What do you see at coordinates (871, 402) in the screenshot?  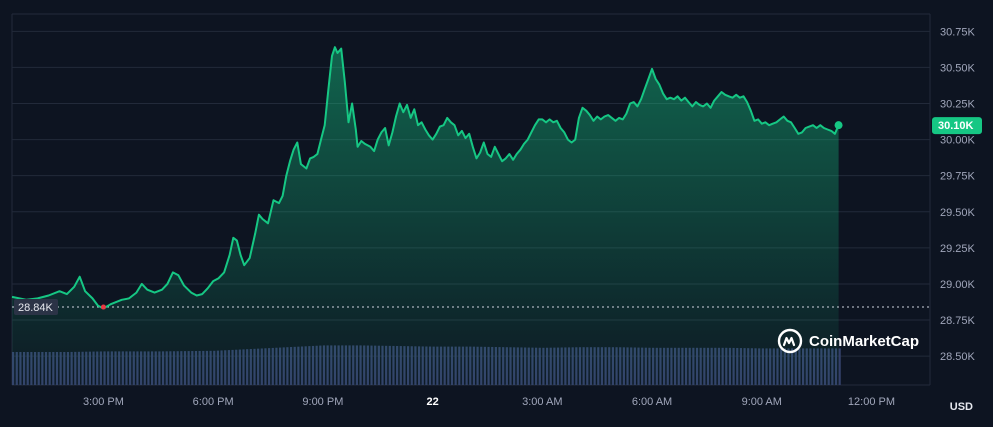 I see `x-tick-label: 12:00 PM` at bounding box center [871, 402].